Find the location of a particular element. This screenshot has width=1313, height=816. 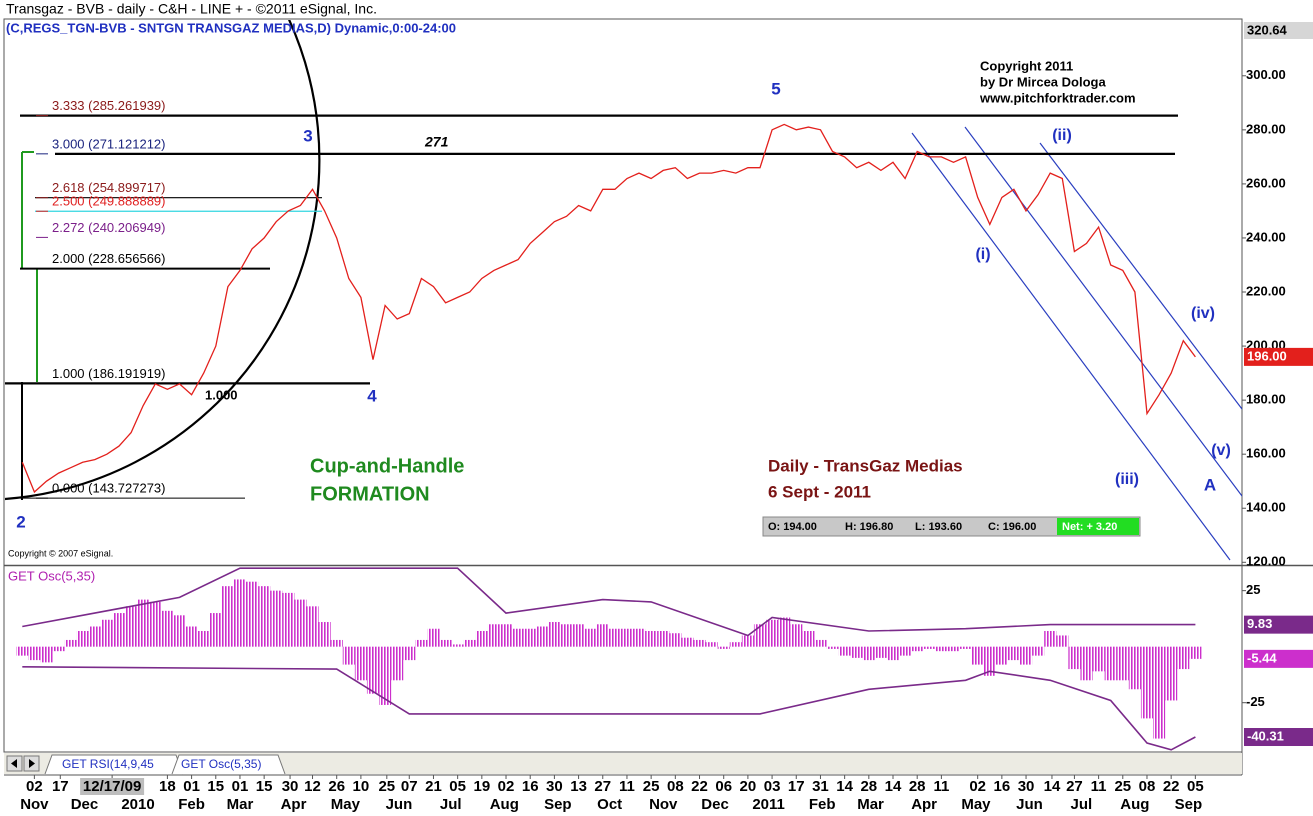

annotation: 6 Sept - 2011 is located at coordinates (819, 491).